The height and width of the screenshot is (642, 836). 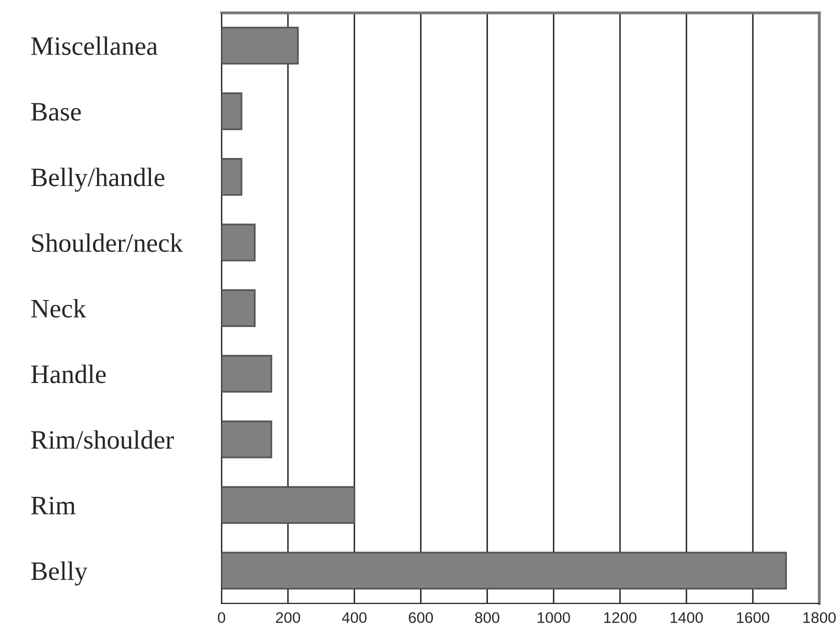 I want to click on y-tick-label: Neck, so click(x=58, y=308).